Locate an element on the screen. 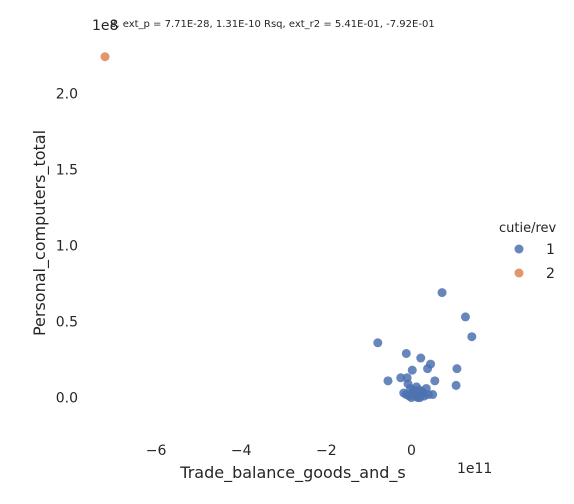  y-tick-label: 0.0 is located at coordinates (67, 399).